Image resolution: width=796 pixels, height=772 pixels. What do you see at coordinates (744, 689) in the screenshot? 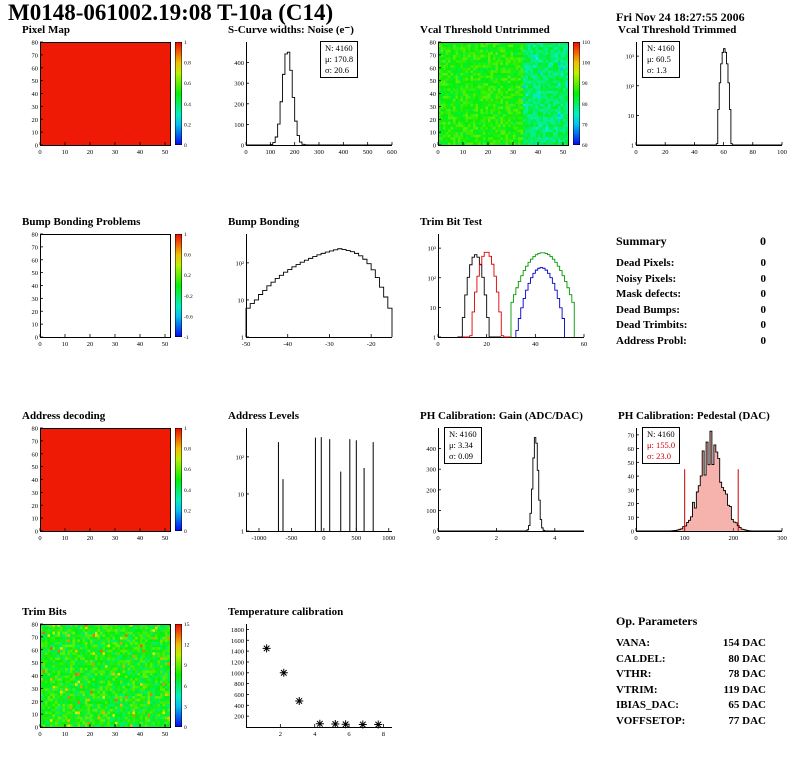
I see `op-parameter-value: 119 DAC` at bounding box center [744, 689].